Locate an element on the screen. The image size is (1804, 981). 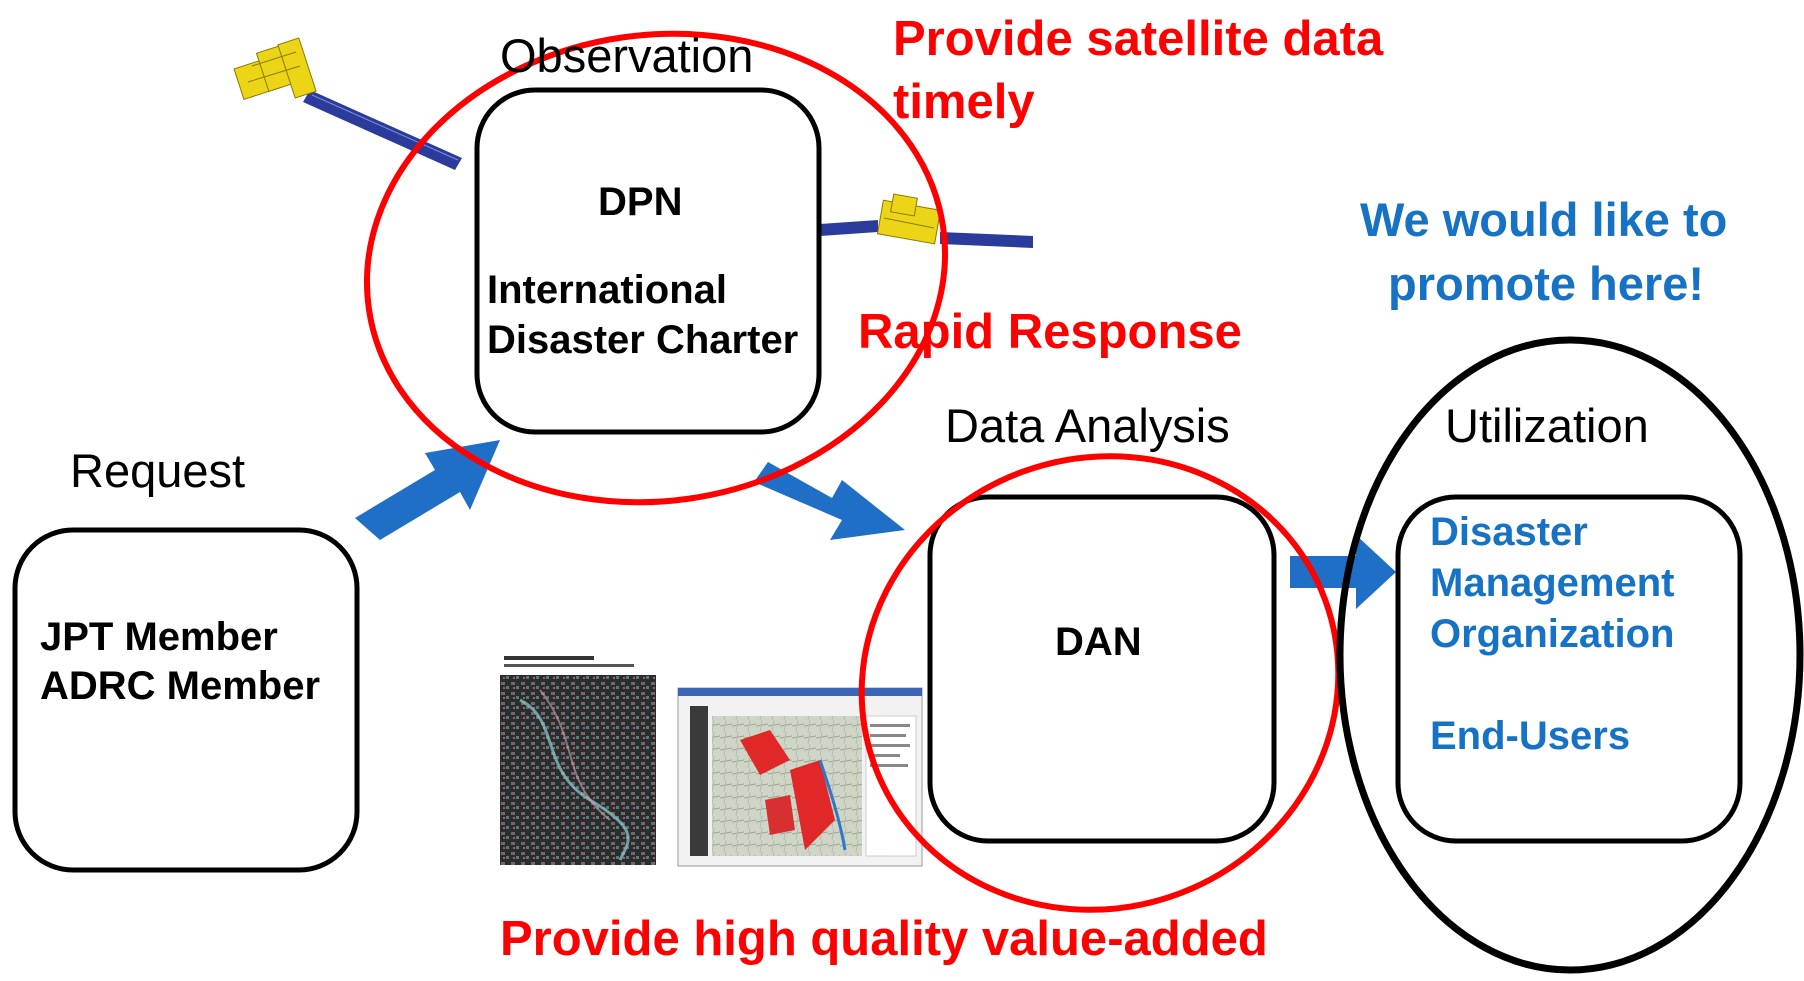
request-box is located at coordinates (186, 700).